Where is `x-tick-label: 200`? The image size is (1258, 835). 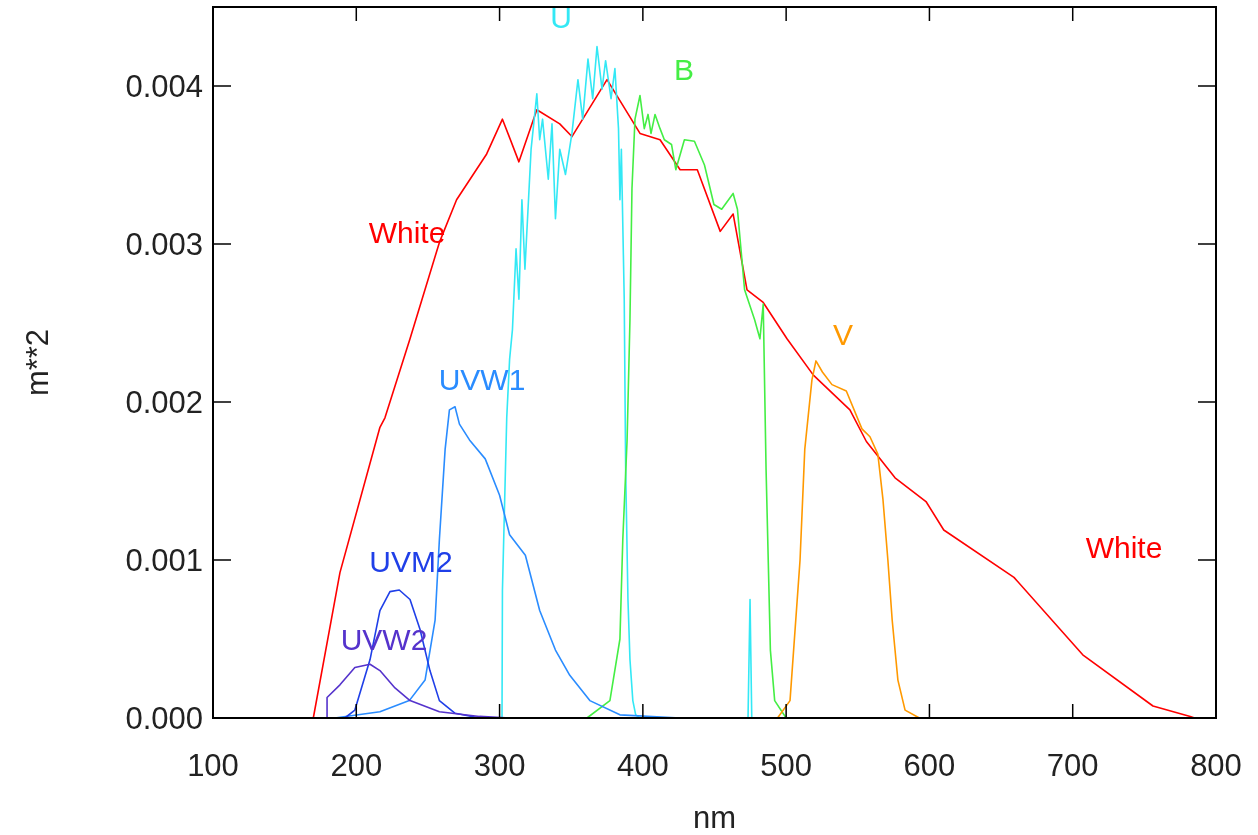 x-tick-label: 200 is located at coordinates (356, 765).